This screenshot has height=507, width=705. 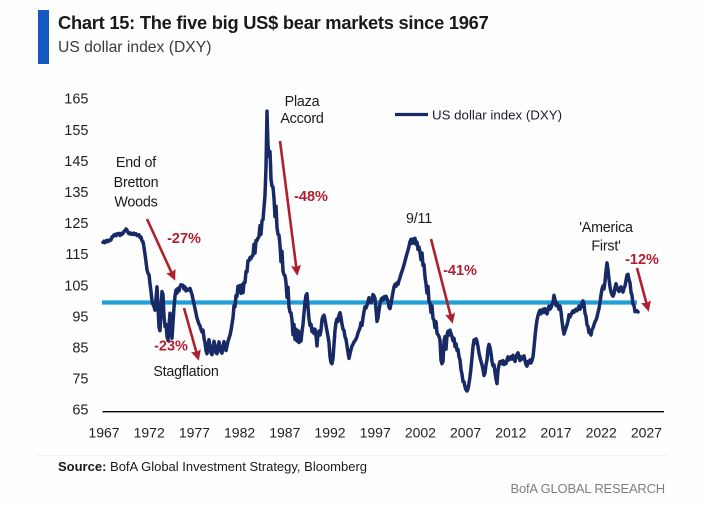 What do you see at coordinates (606, 228) in the screenshot?
I see `svg-text: 'America` at bounding box center [606, 228].